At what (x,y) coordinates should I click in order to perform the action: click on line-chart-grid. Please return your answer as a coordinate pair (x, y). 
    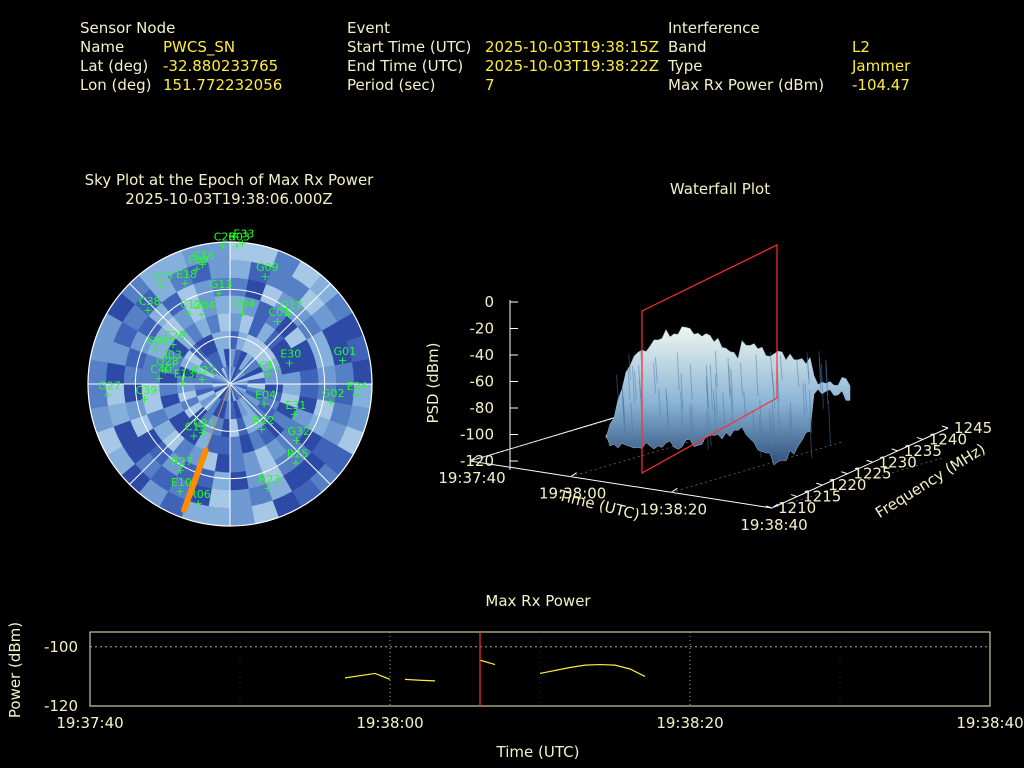
    Looking at the image, I should click on (540, 669).